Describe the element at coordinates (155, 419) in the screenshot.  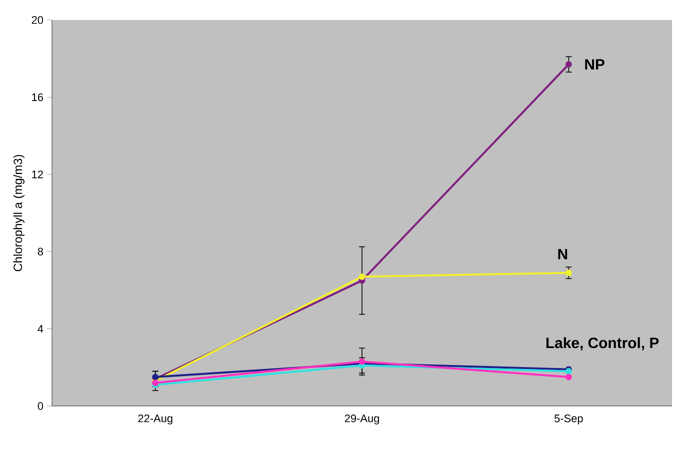
I see `x-tick-label: 22-Aug` at that location.